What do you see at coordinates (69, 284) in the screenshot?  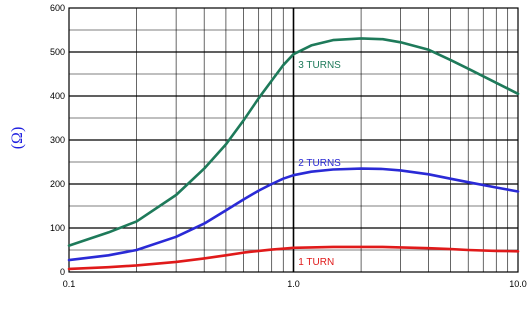 I see `x-tick-label: 0.1` at bounding box center [69, 284].